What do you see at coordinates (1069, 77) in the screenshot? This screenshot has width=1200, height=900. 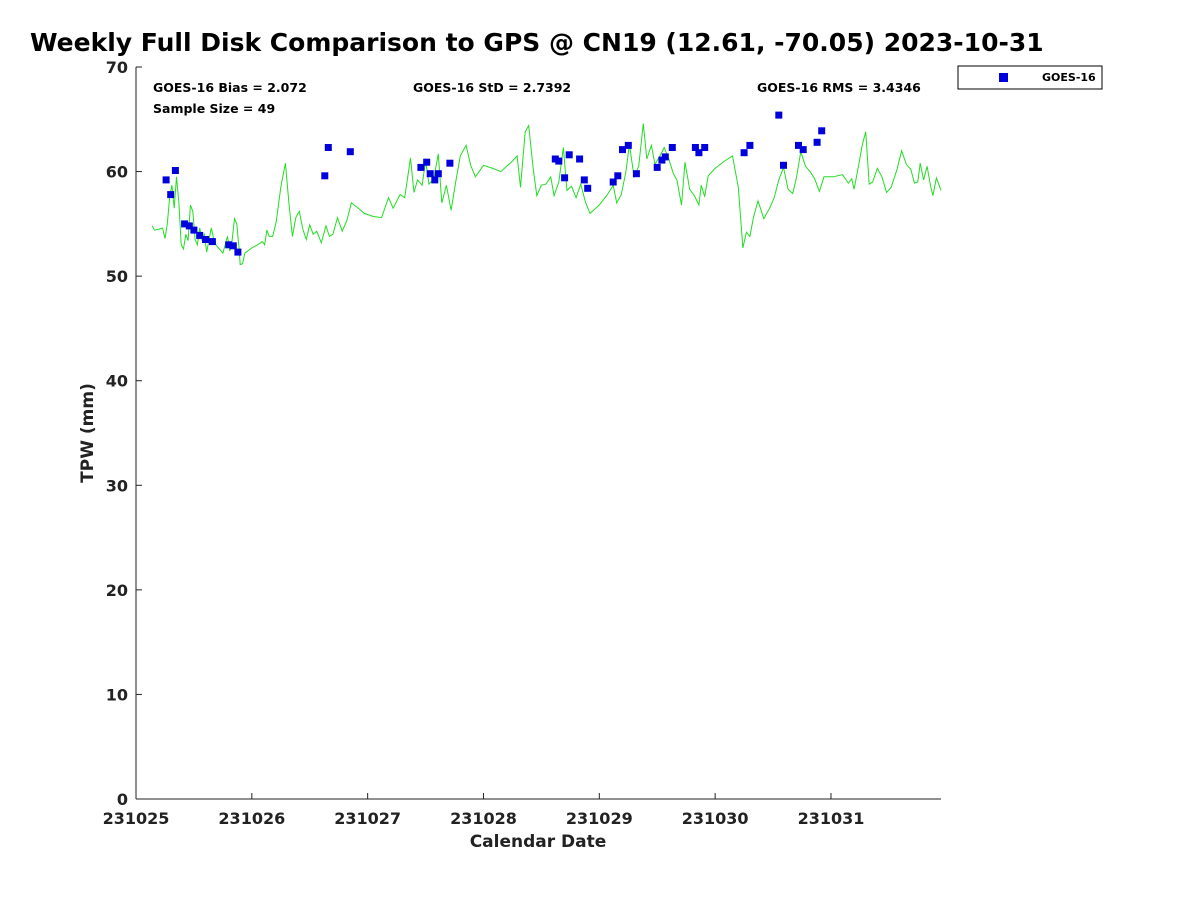 I see `legend-label-goes16: GOES-16` at bounding box center [1069, 77].